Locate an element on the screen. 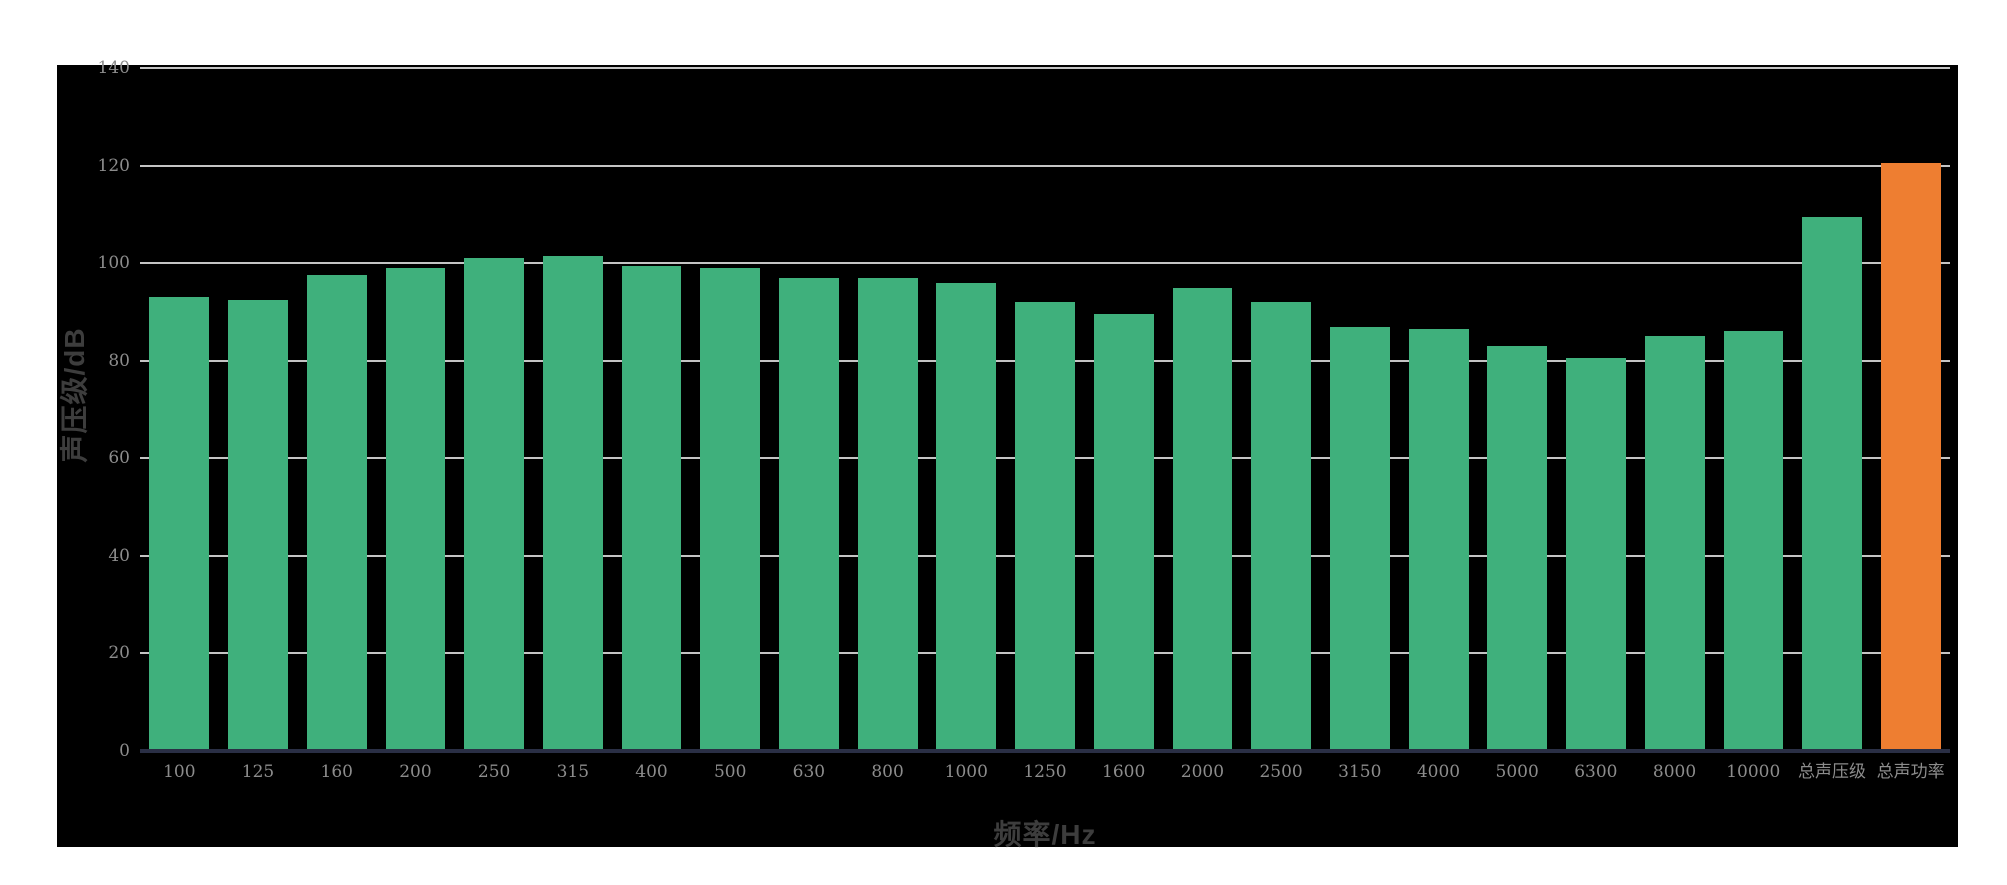 The height and width of the screenshot is (885, 2007). x-tick-label: 4000 is located at coordinates (1438, 772).